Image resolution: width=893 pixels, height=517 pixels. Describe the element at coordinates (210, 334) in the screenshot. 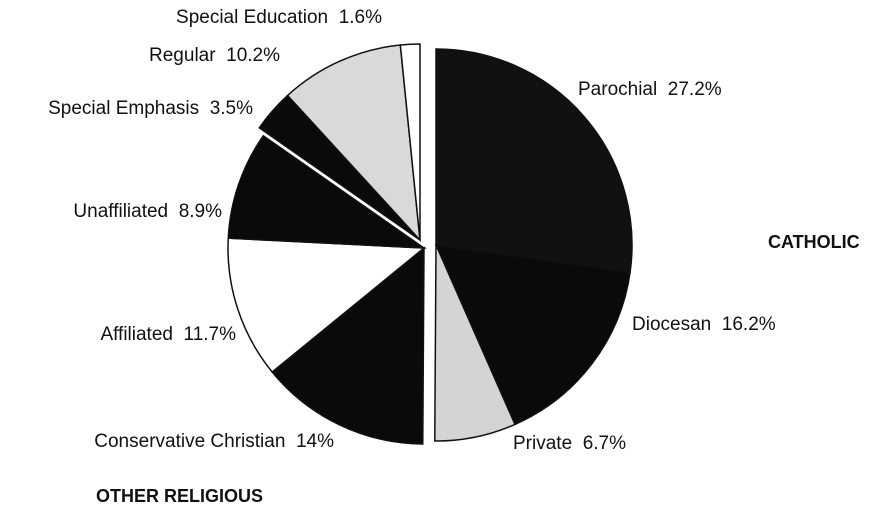

I see `value-label: 11.7%` at that location.